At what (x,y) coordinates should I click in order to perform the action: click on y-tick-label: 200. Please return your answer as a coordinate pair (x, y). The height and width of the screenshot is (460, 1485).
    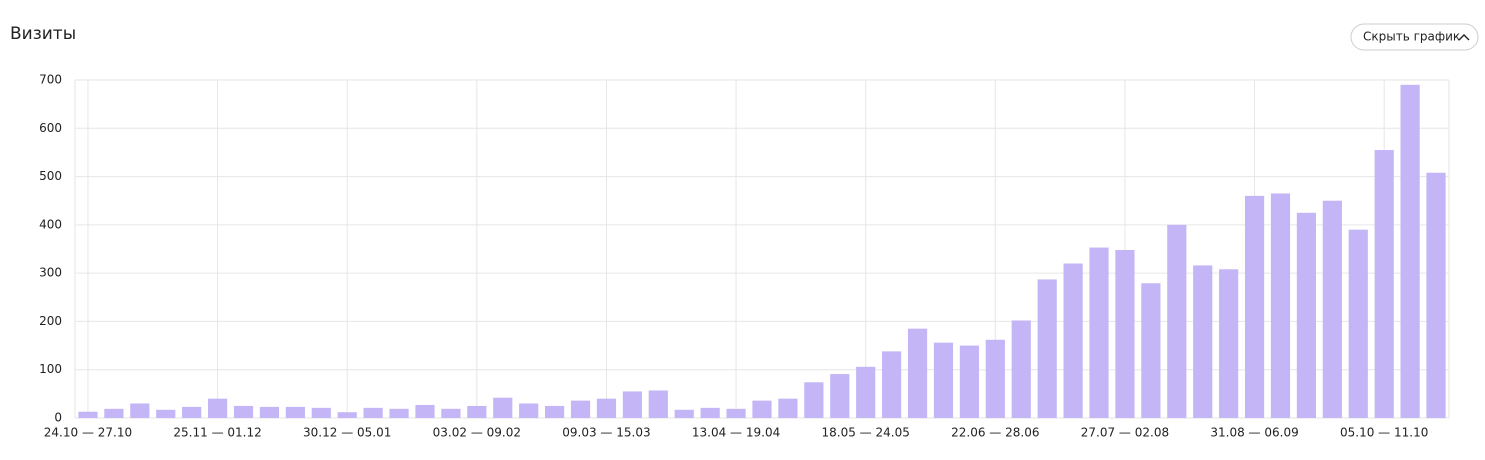
    Looking at the image, I should click on (50, 321).